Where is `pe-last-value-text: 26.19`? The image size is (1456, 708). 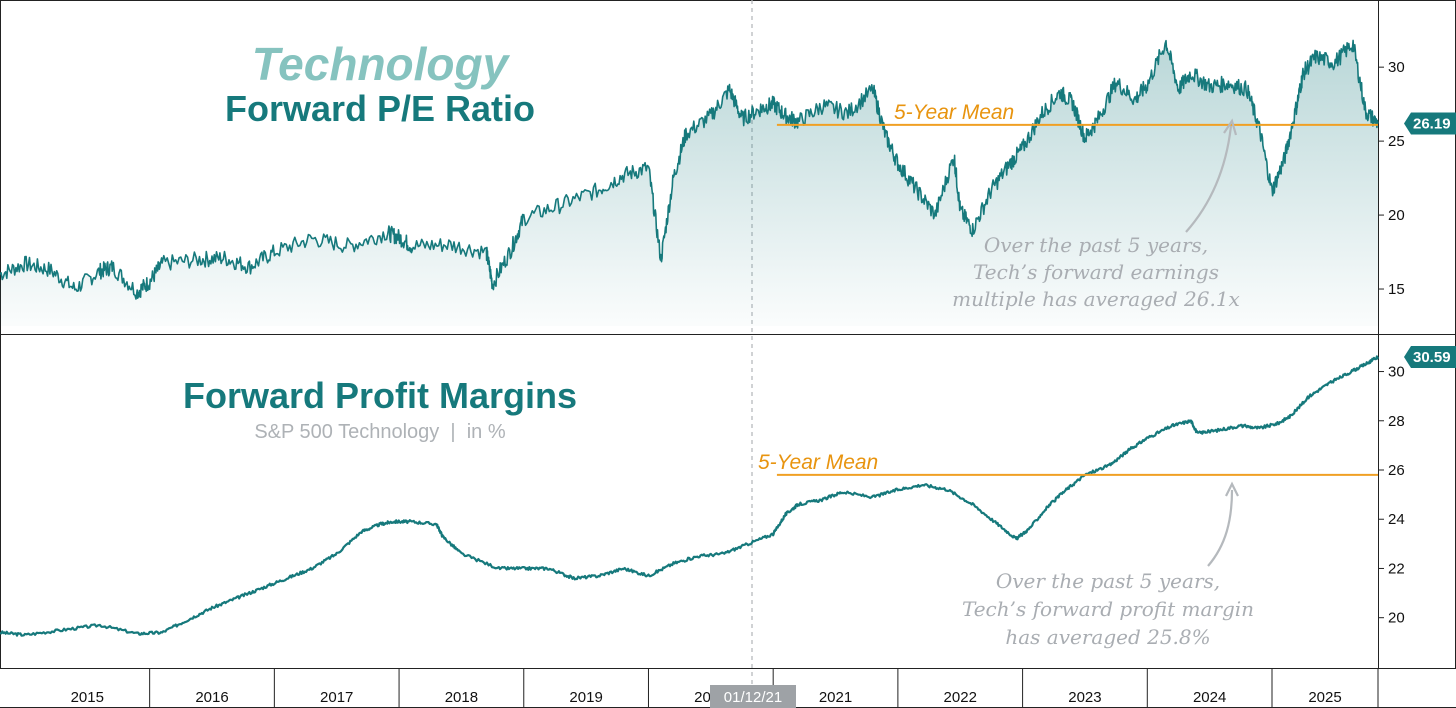
pe-last-value-text: 26.19 is located at coordinates (1432, 124).